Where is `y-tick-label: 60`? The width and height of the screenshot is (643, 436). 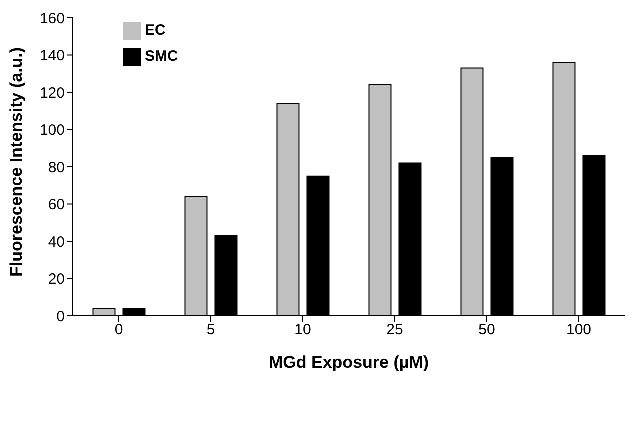
y-tick-label: 60 is located at coordinates (56, 205).